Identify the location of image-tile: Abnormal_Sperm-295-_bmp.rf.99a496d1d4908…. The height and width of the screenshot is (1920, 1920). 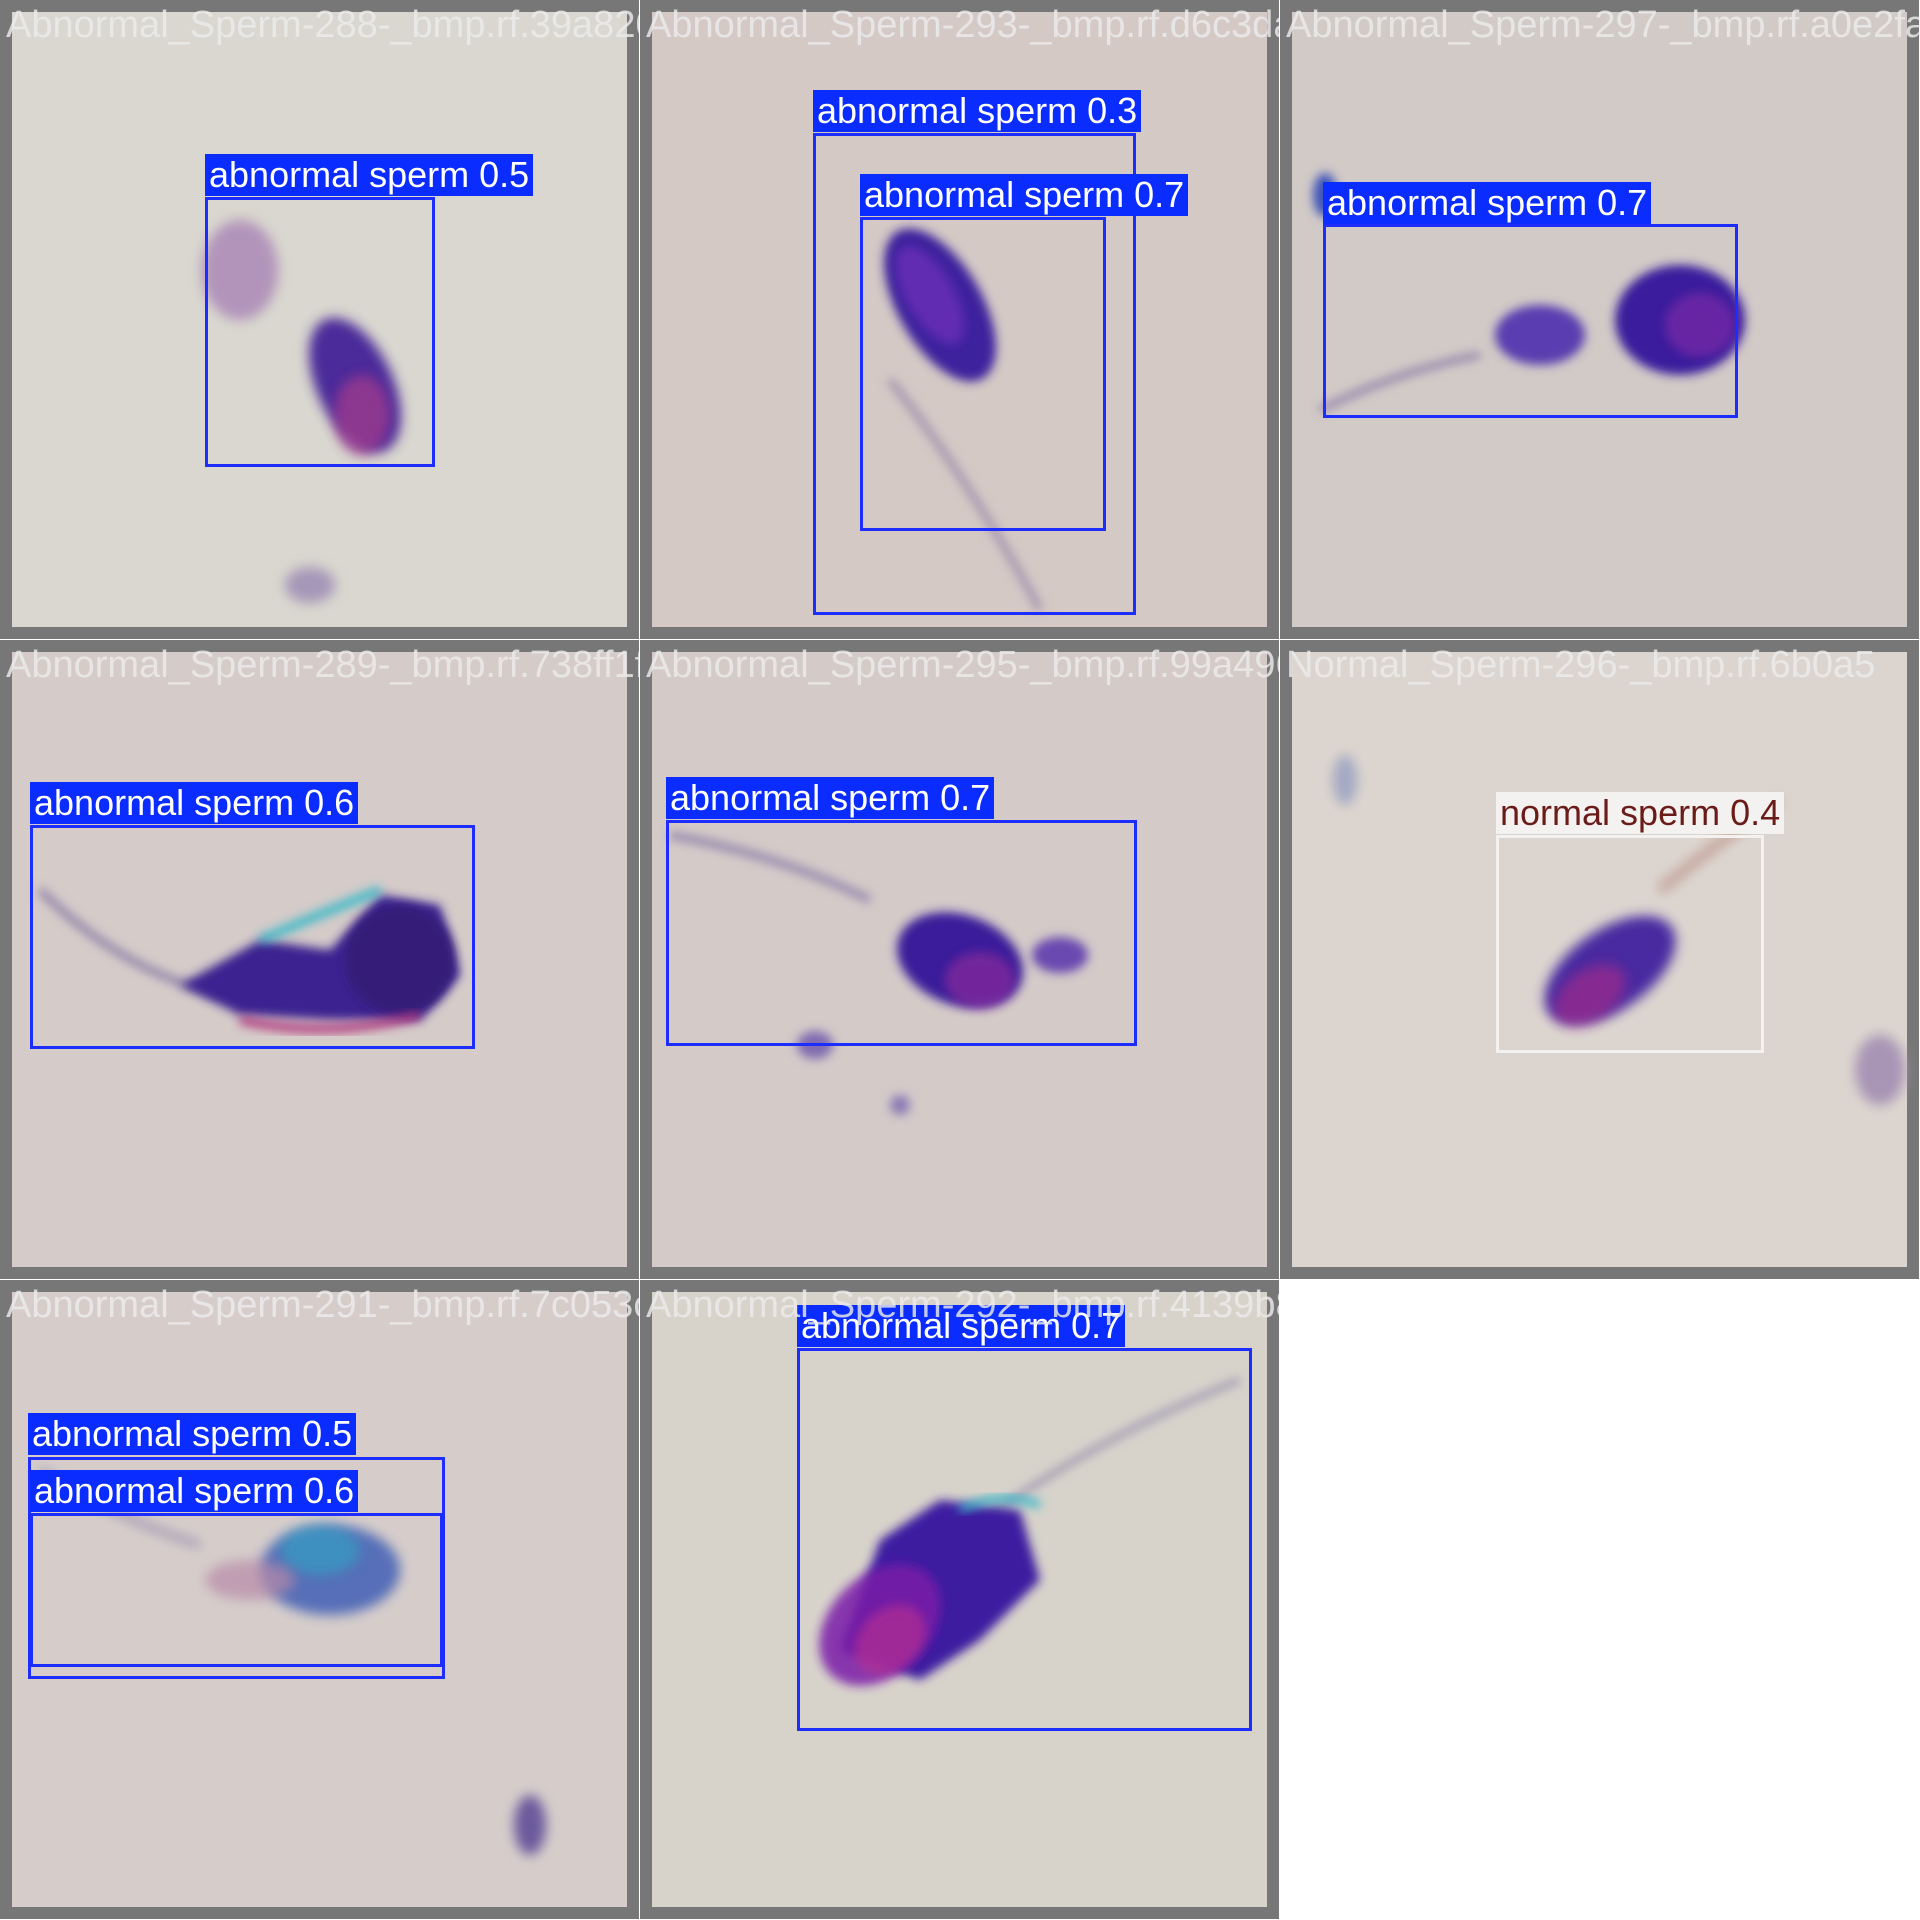
(959, 959).